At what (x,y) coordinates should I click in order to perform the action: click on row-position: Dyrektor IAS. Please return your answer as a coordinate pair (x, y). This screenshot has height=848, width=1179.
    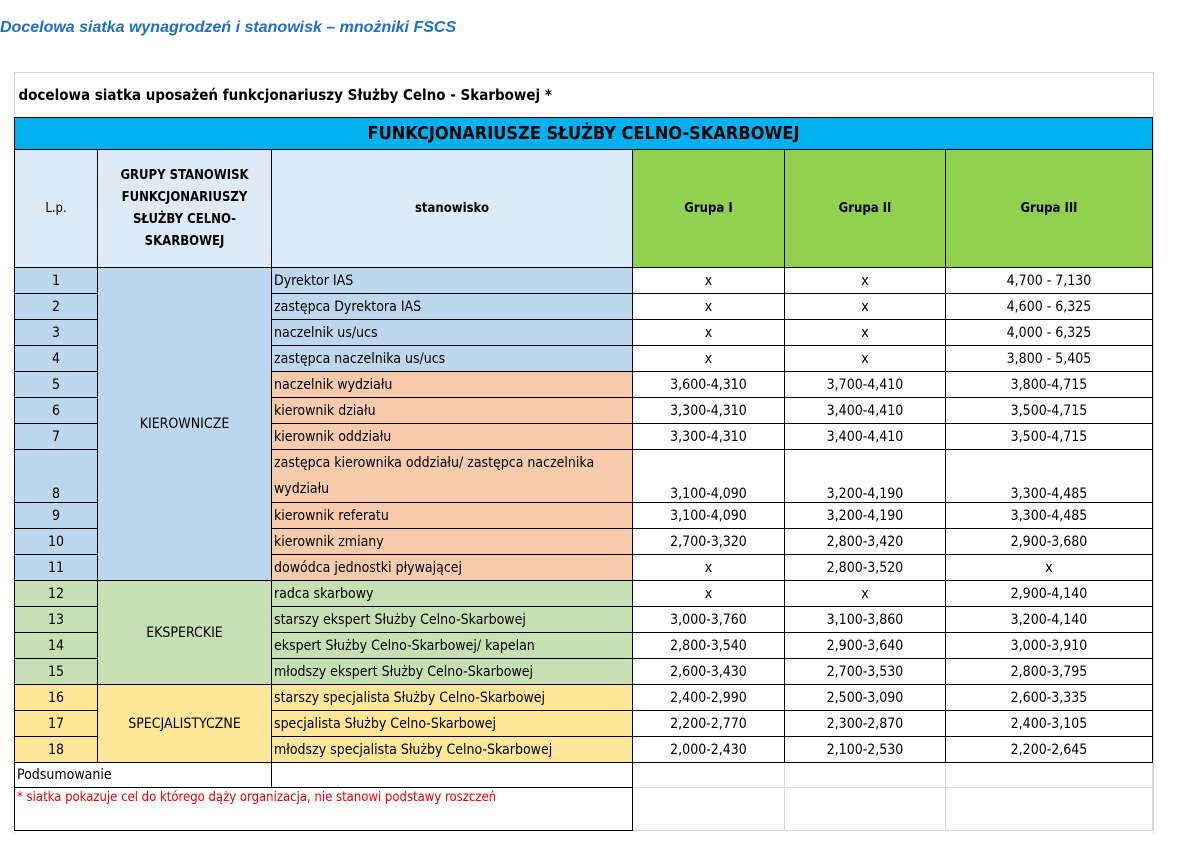
    Looking at the image, I should click on (452, 280).